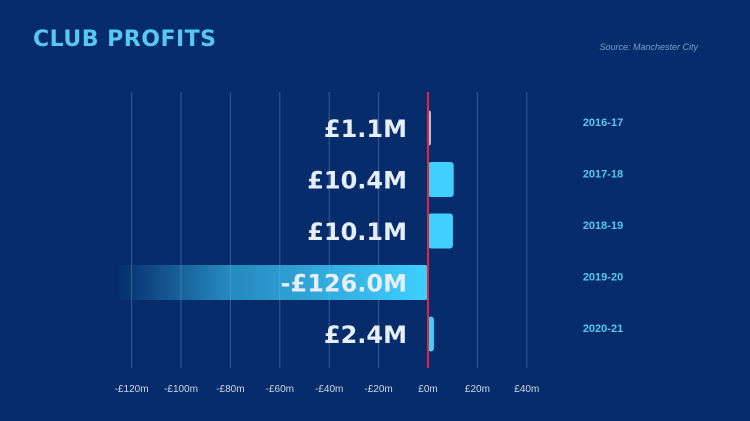  I want to click on x-tick-label: -£100m, so click(181, 389).